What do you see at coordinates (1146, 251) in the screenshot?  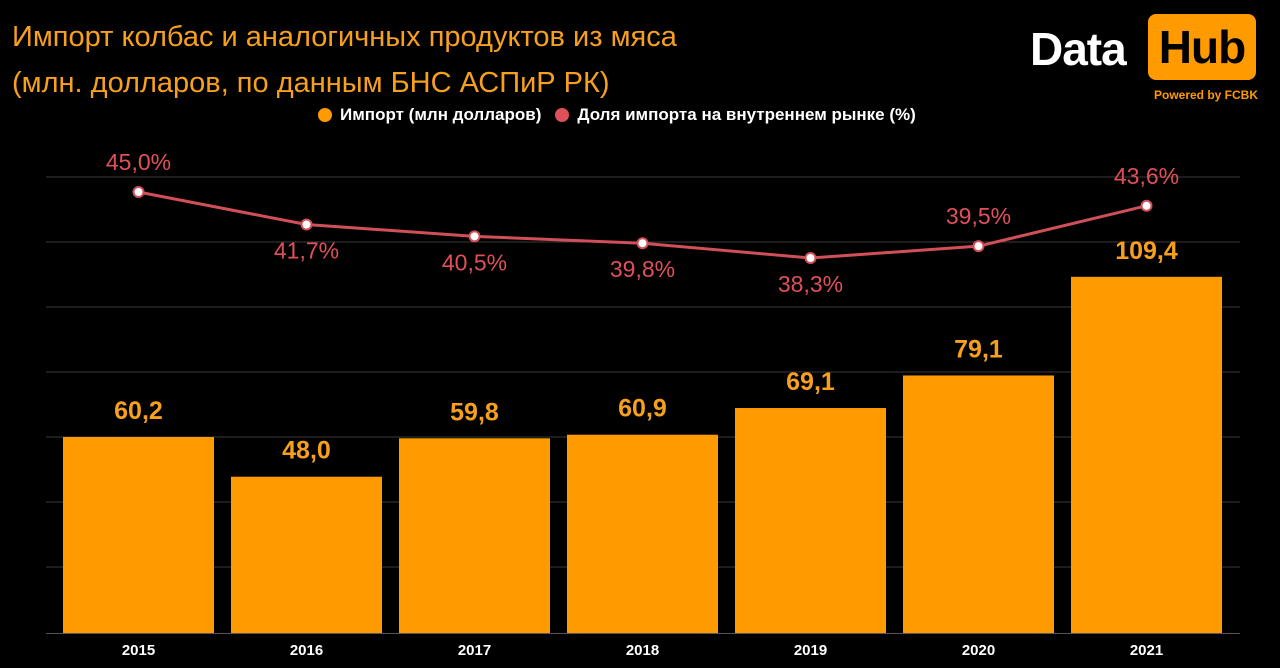 I see `bar-label-2021: 109,4` at bounding box center [1146, 251].